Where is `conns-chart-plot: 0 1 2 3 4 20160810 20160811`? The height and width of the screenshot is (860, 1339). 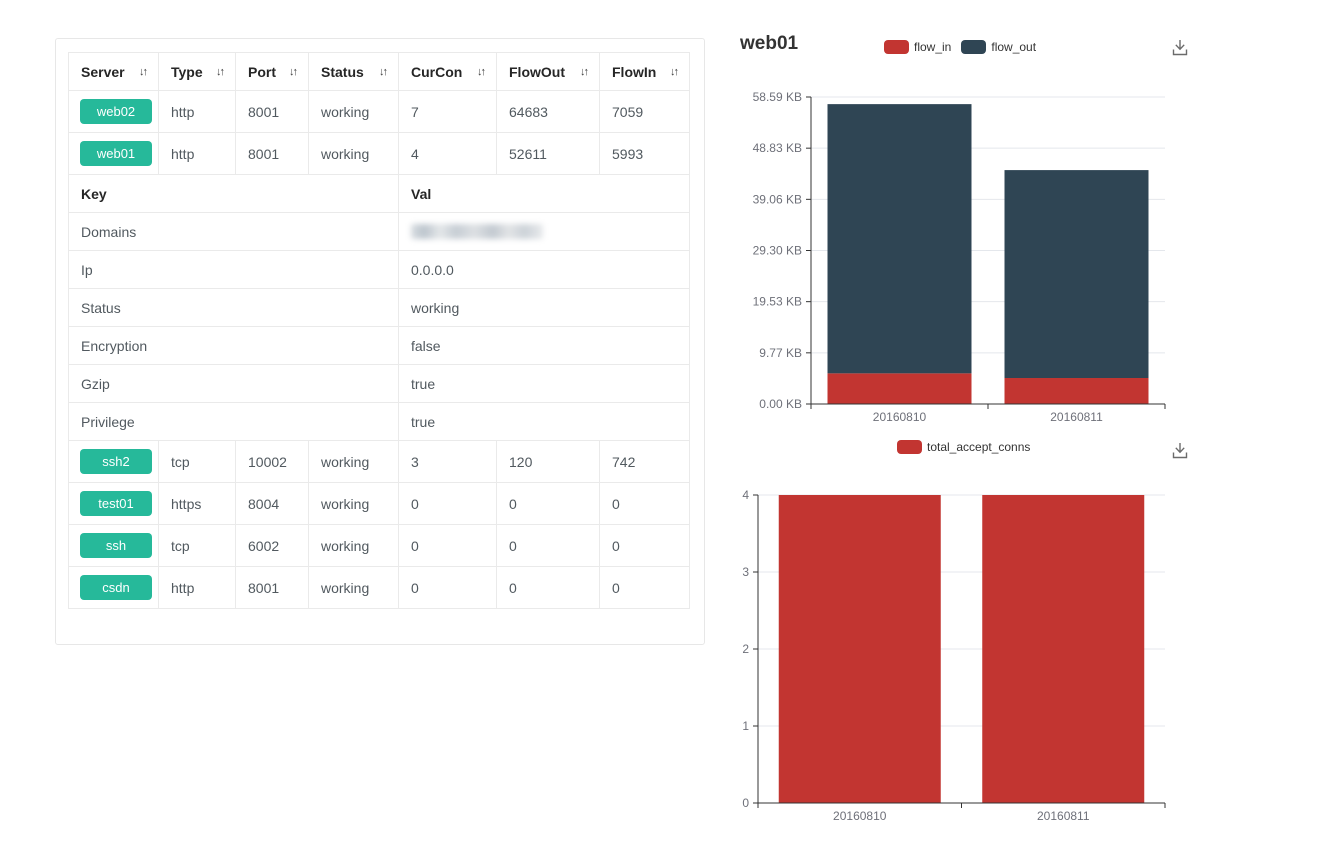
conns-chart-plot: 0 1 2 3 4 20160810 20160811 is located at coordinates (954, 655).